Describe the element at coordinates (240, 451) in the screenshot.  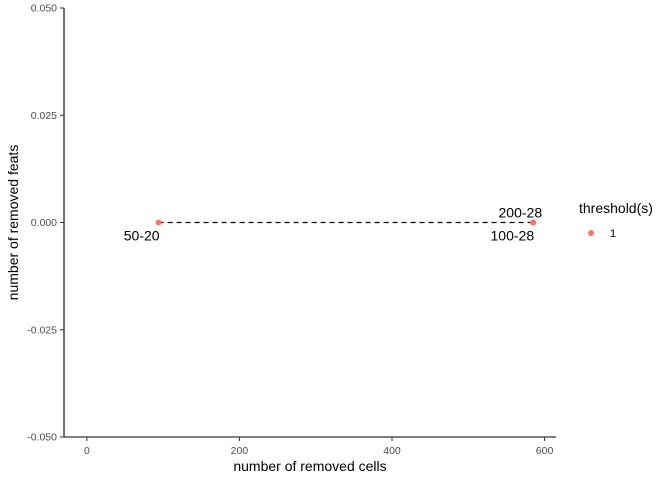
I see `x-tick-label: 200` at that location.